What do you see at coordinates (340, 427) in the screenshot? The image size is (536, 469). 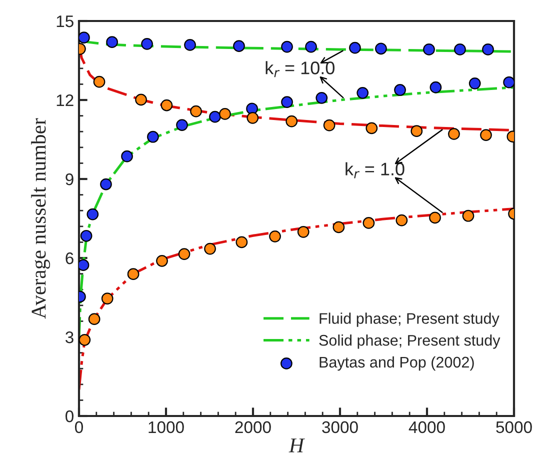 I see `x-tick-label: 3000` at bounding box center [340, 427].